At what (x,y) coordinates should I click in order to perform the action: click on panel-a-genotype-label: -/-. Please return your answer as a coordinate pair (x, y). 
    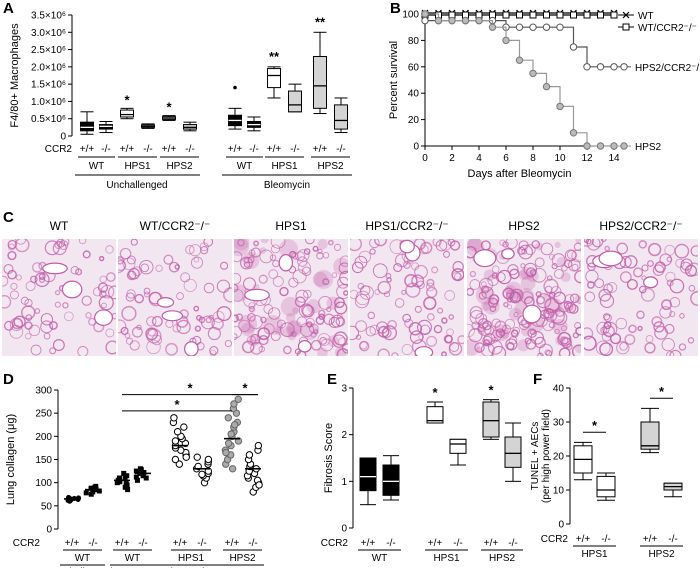
    Looking at the image, I should click on (340, 149).